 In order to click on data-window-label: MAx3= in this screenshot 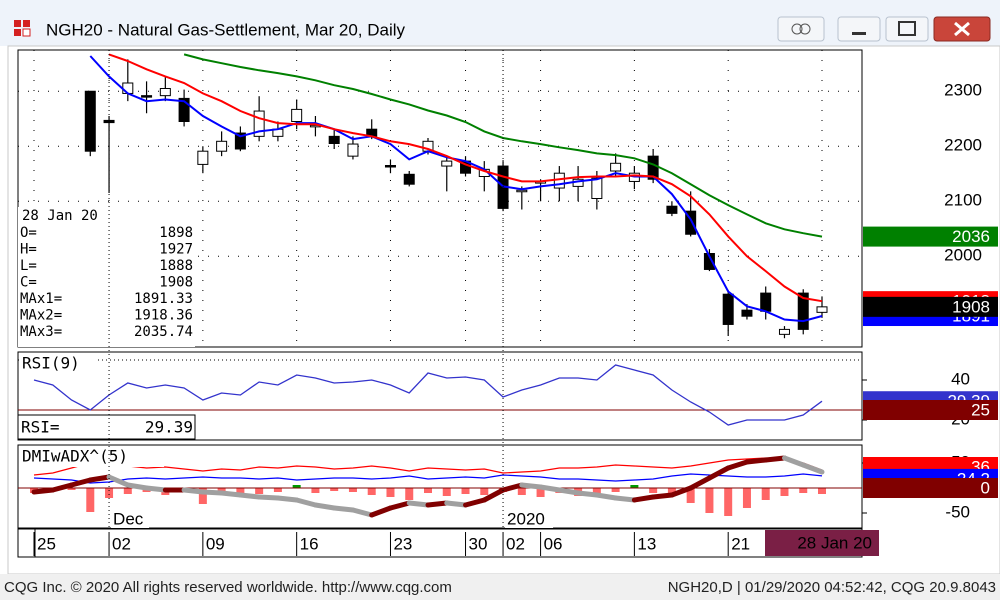, I will do `click(41, 332)`.